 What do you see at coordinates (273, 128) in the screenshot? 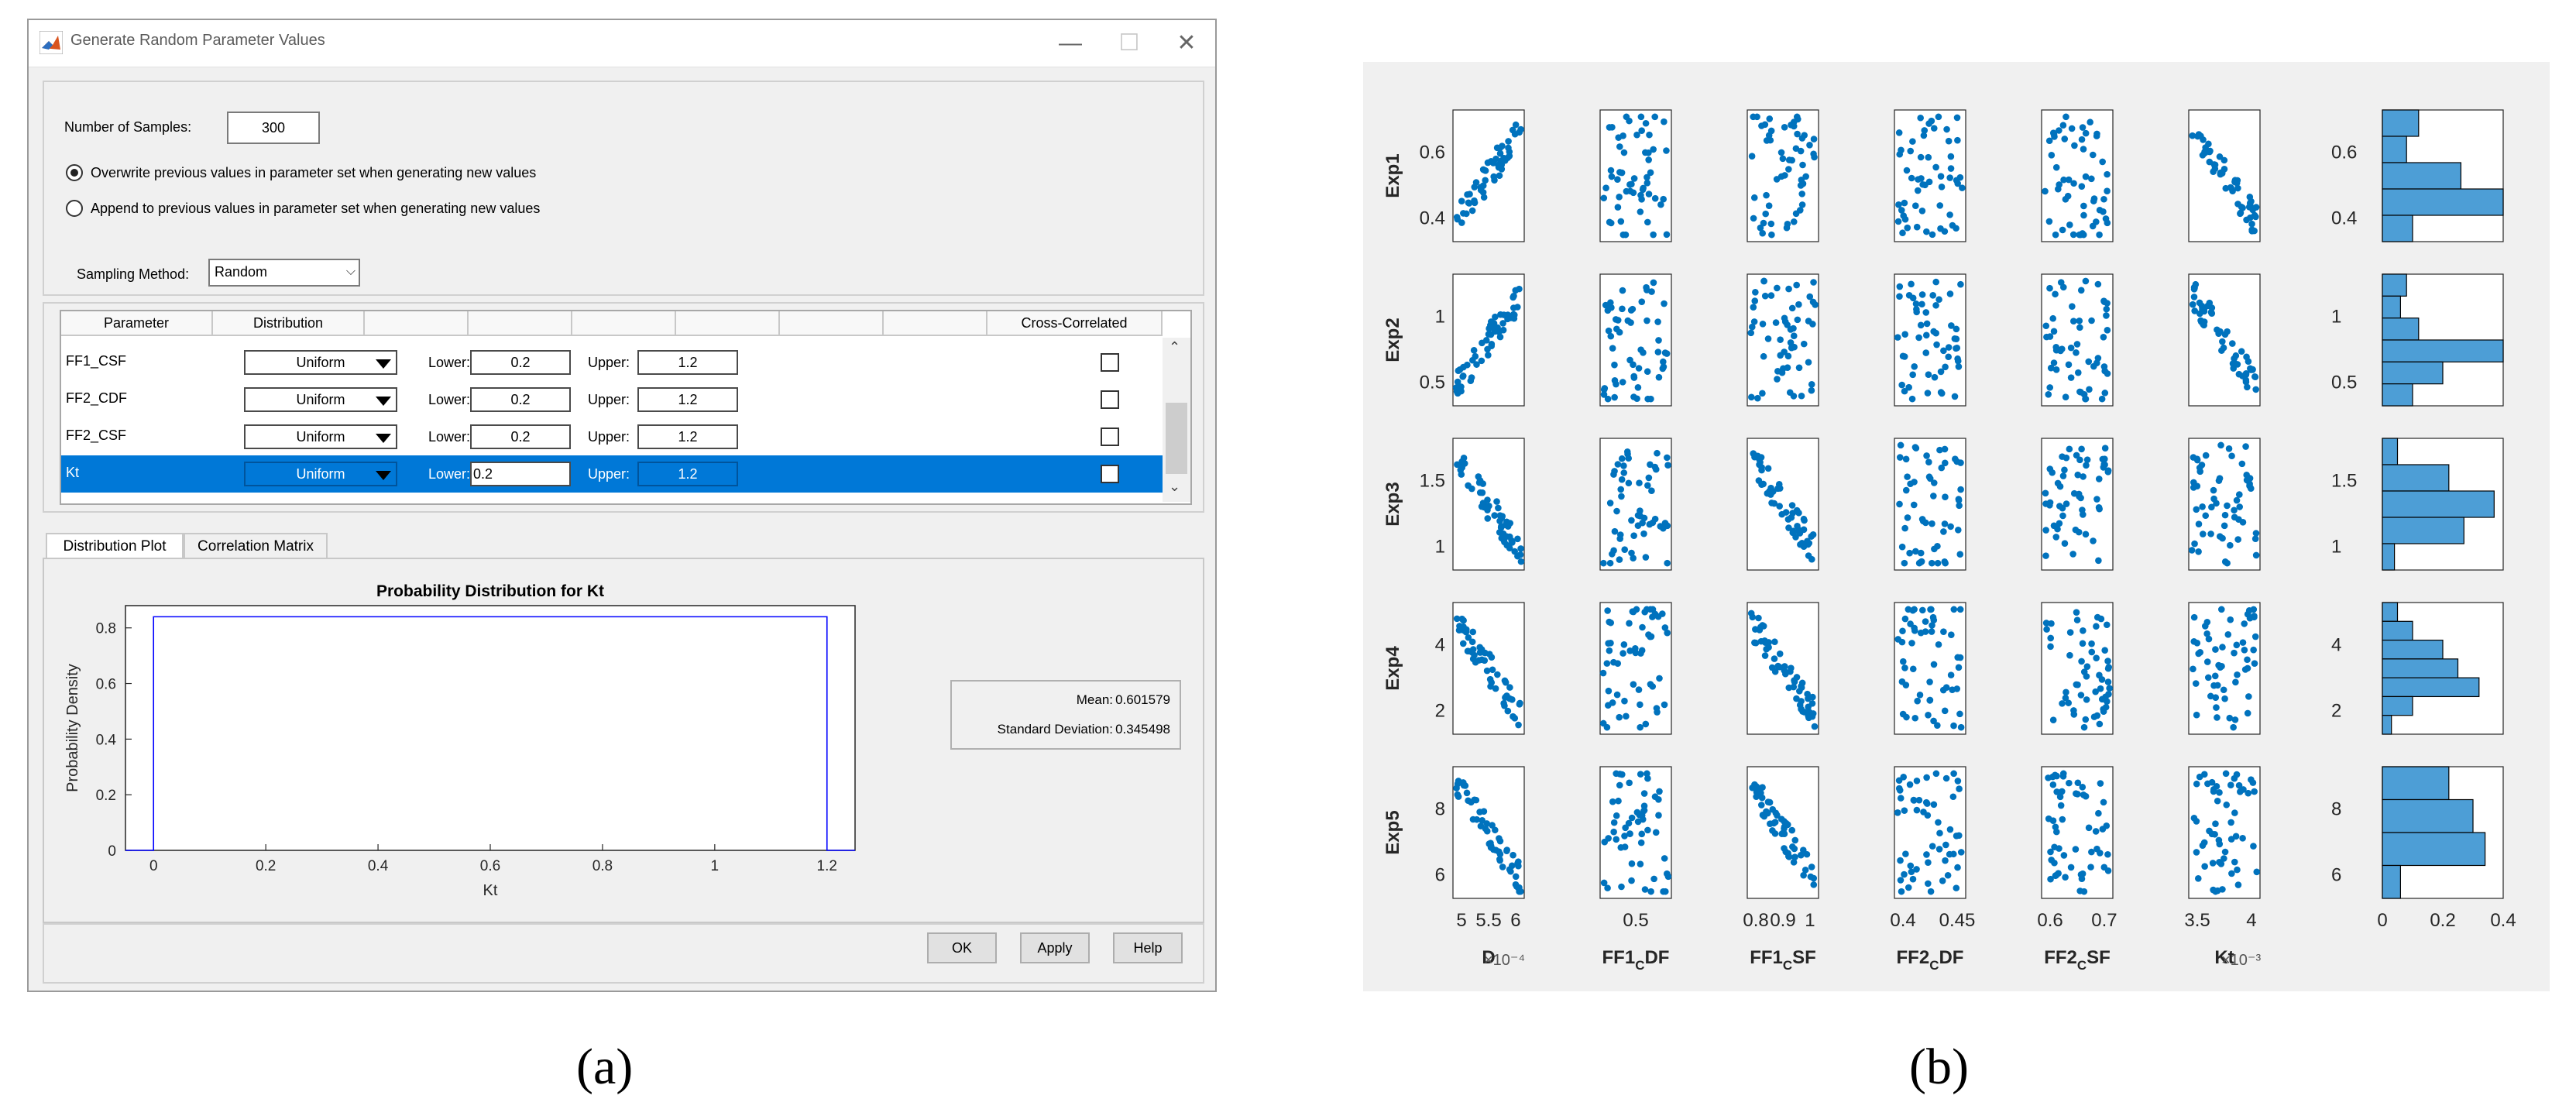
I see `samples-input: 300` at bounding box center [273, 128].